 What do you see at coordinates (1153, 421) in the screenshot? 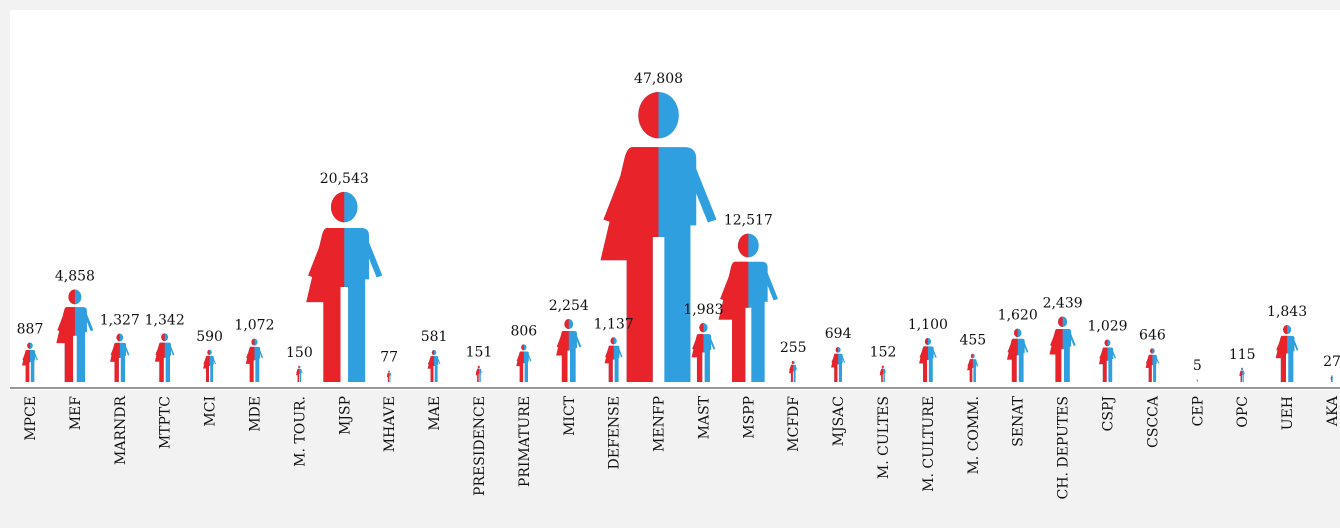
I see `x-tick-label: CSCCA` at bounding box center [1153, 421].